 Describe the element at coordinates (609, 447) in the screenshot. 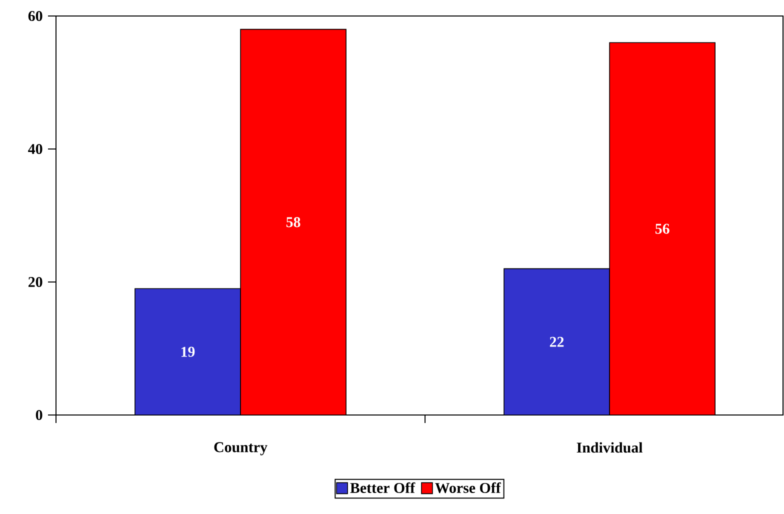

I see `x-tick-label: Individual` at that location.